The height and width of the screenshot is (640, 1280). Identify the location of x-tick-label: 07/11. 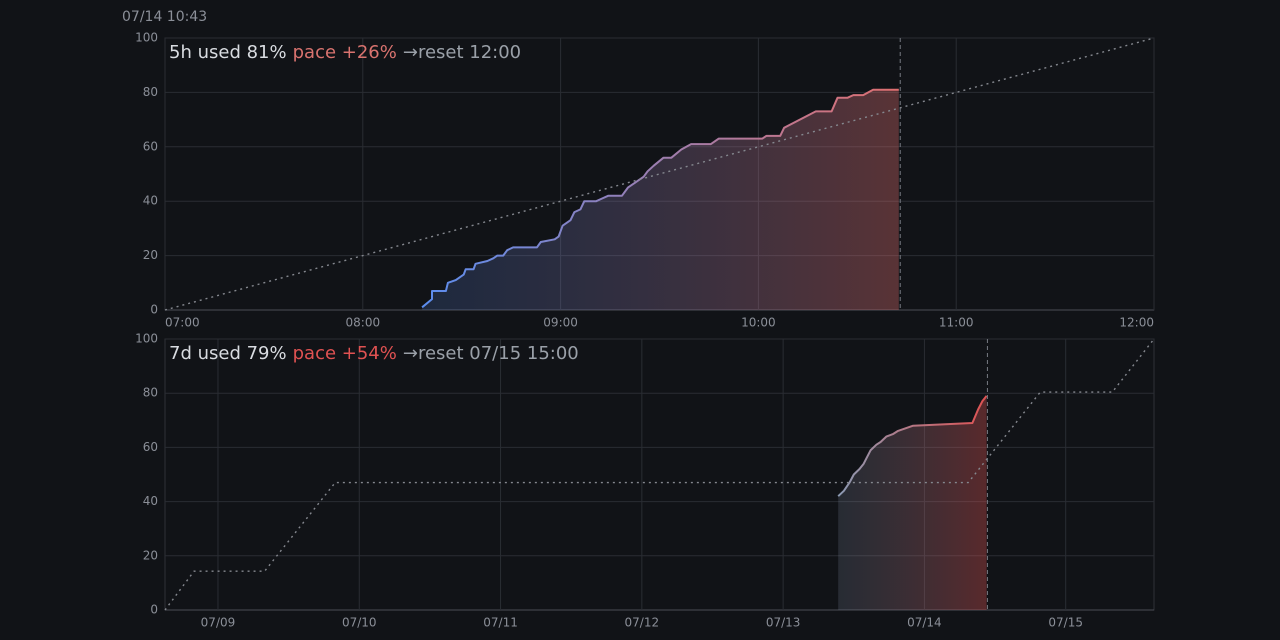
(500, 623).